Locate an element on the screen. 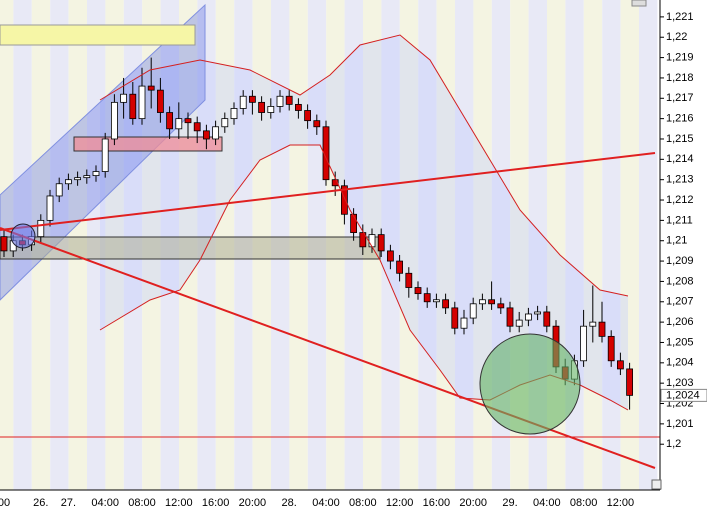 The image size is (707, 511). y-tick-label: 1,212 is located at coordinates (680, 200).